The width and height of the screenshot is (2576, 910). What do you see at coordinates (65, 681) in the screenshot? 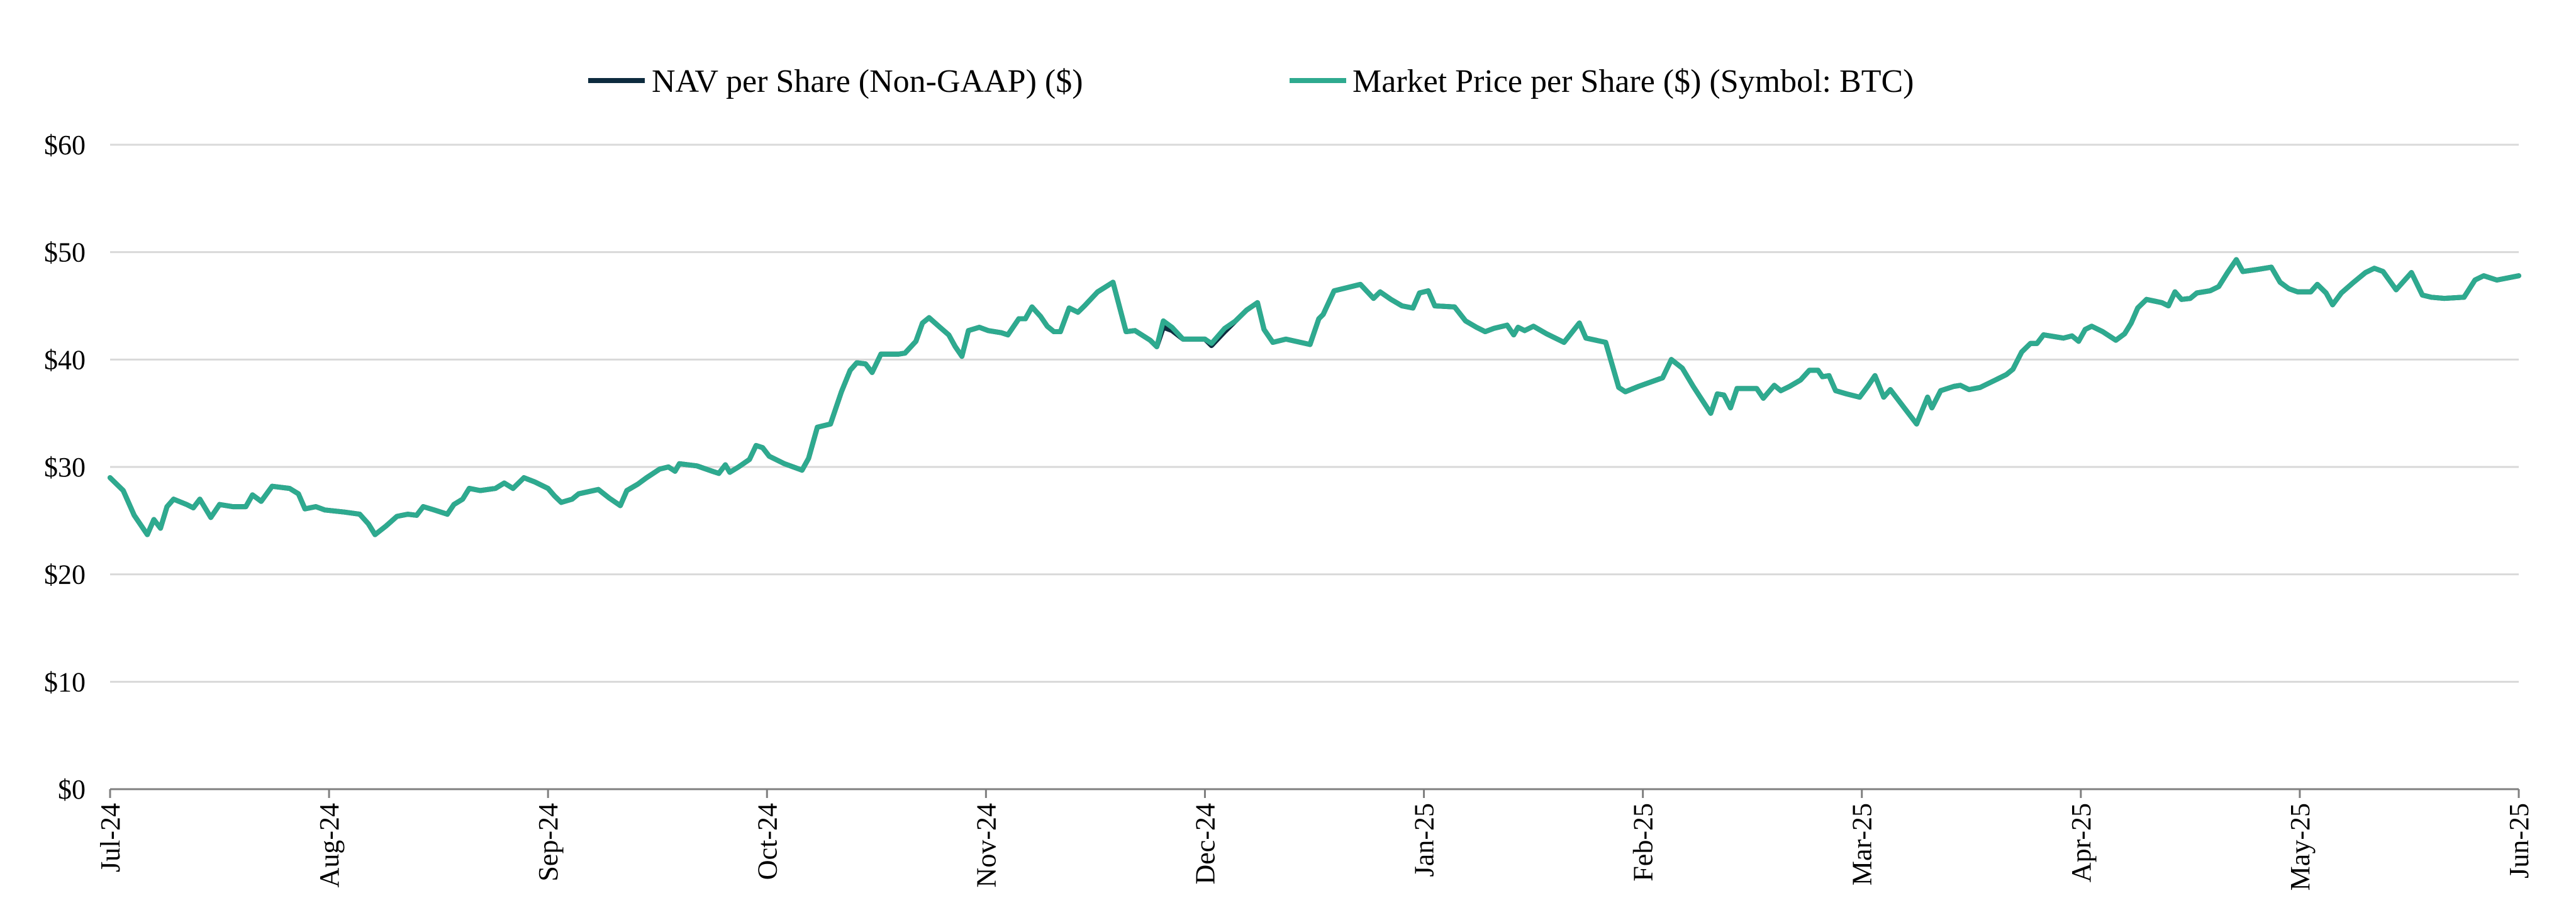
I see `y-tick-label: $10` at bounding box center [65, 681].